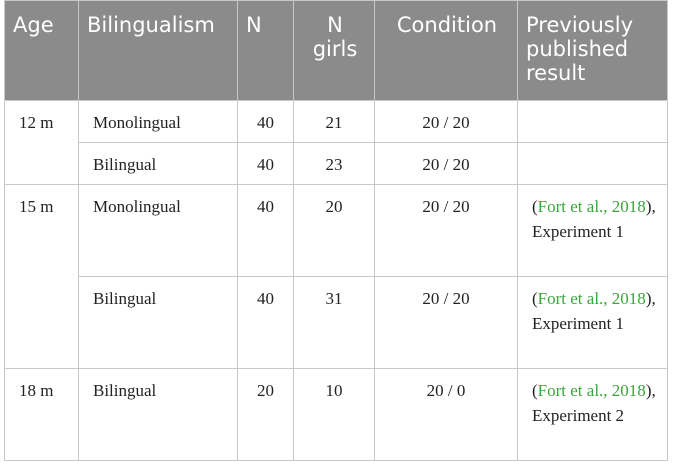 The image size is (673, 465). I want to click on n-cell: 20, so click(265, 414).